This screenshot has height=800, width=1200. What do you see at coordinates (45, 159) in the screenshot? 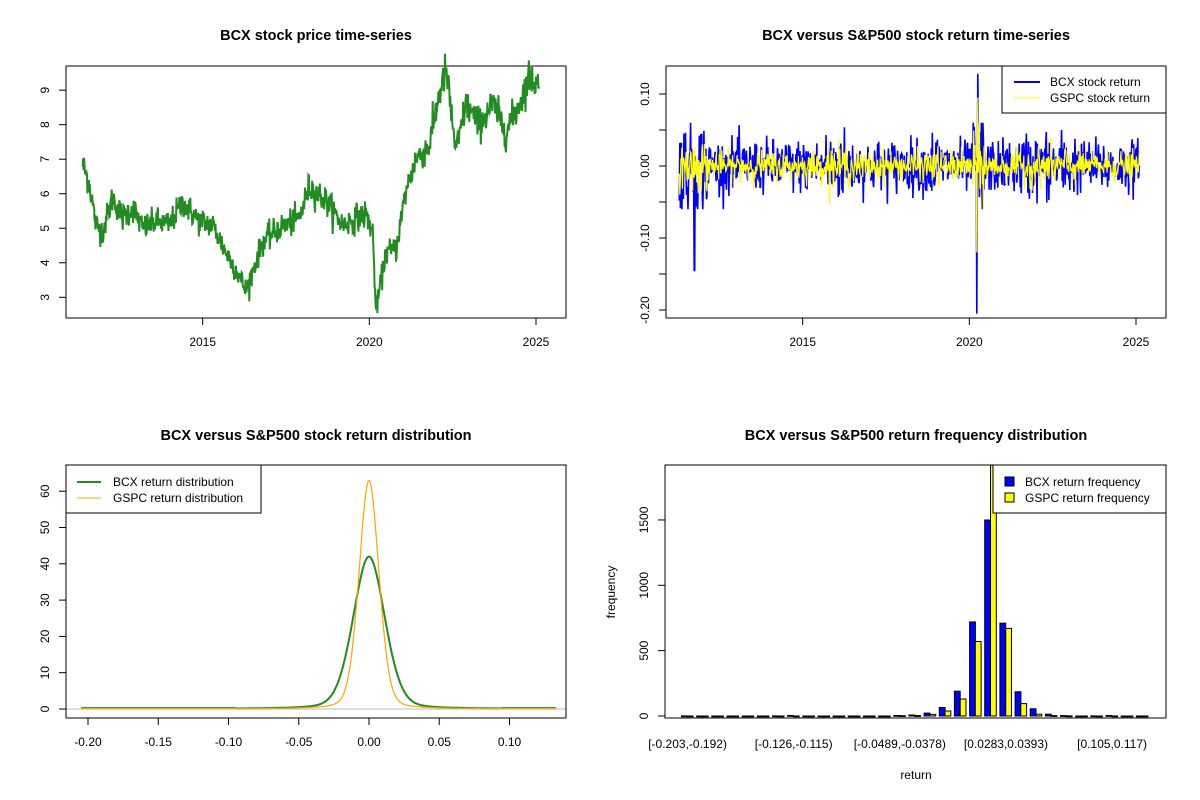
I see `y-tick-label: 7` at bounding box center [45, 159].